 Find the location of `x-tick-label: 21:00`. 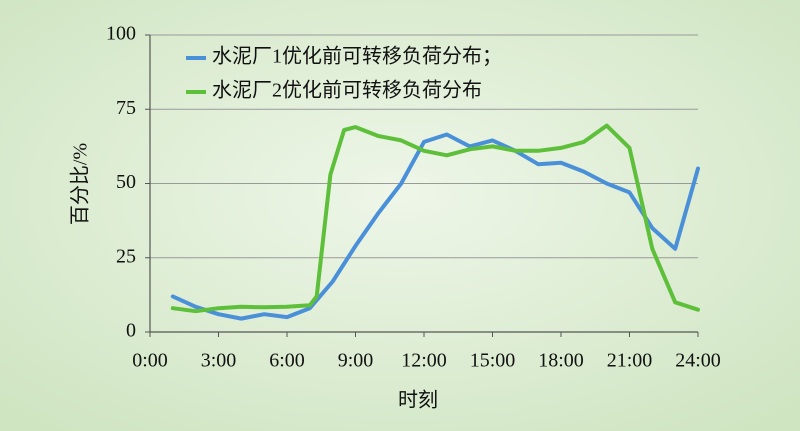

x-tick-label: 21:00 is located at coordinates (630, 361).